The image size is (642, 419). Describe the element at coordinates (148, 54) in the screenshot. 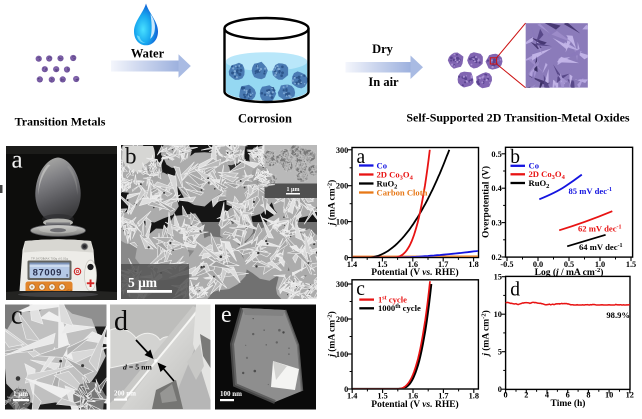

I see `svg-text: Water` at that location.